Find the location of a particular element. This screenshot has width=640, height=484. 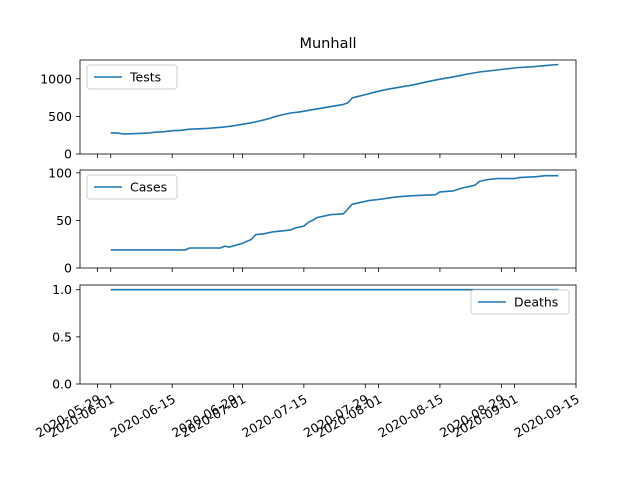

cases-ytick-label: 0 is located at coordinates (68, 268).